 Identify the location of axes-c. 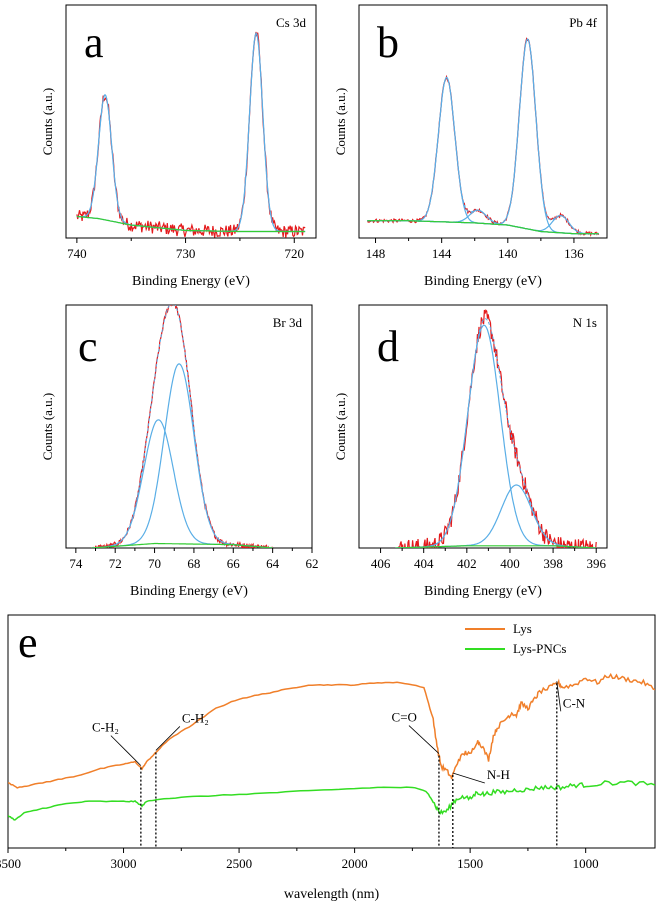
(189, 426).